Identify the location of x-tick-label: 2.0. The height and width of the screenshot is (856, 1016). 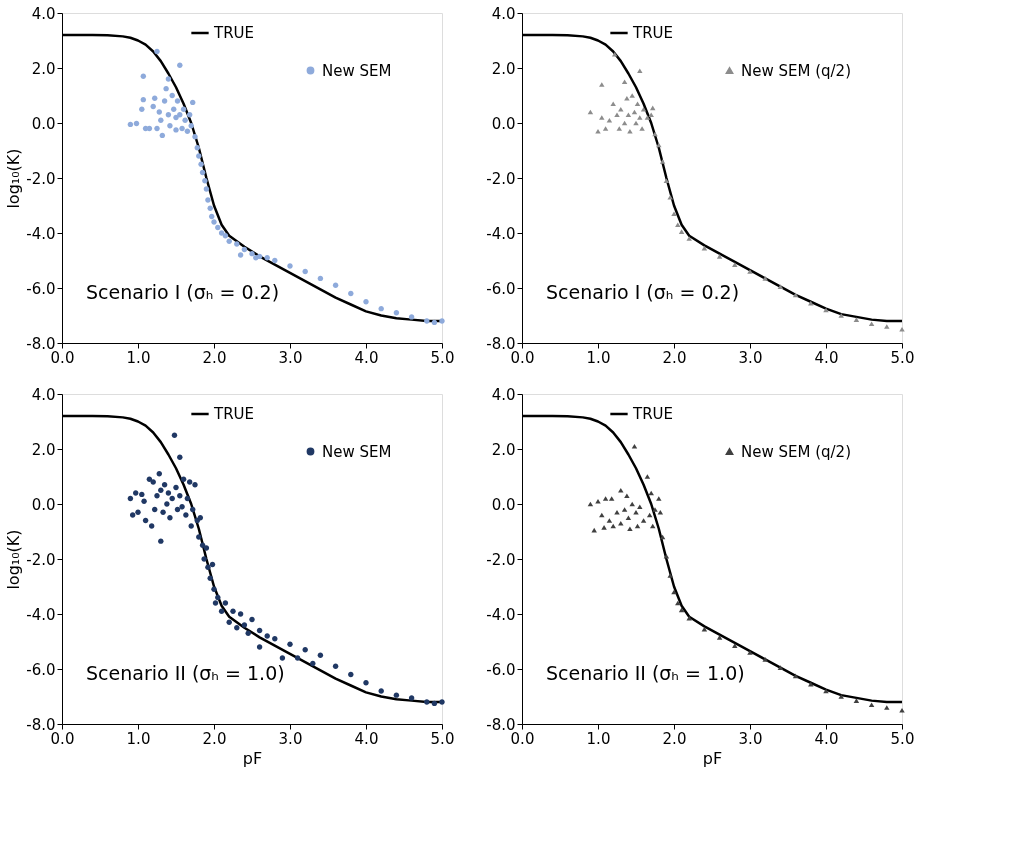
(674, 357).